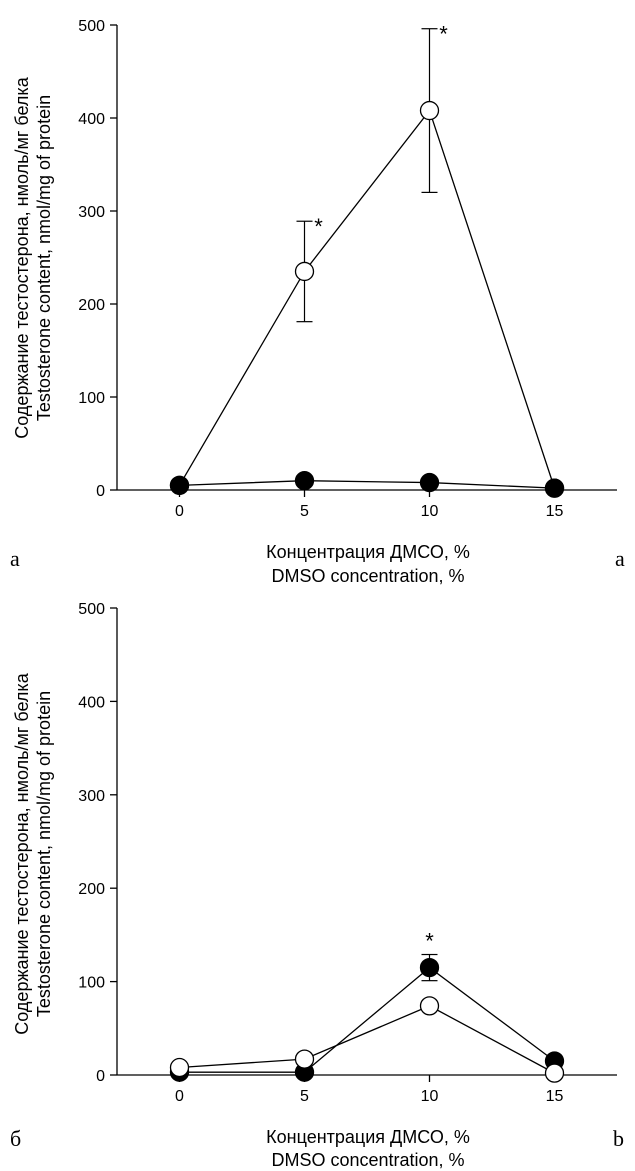 Image resolution: width=635 pixels, height=1171 pixels. What do you see at coordinates (15, 558) in the screenshot?
I see `panel-label-left: а` at bounding box center [15, 558].